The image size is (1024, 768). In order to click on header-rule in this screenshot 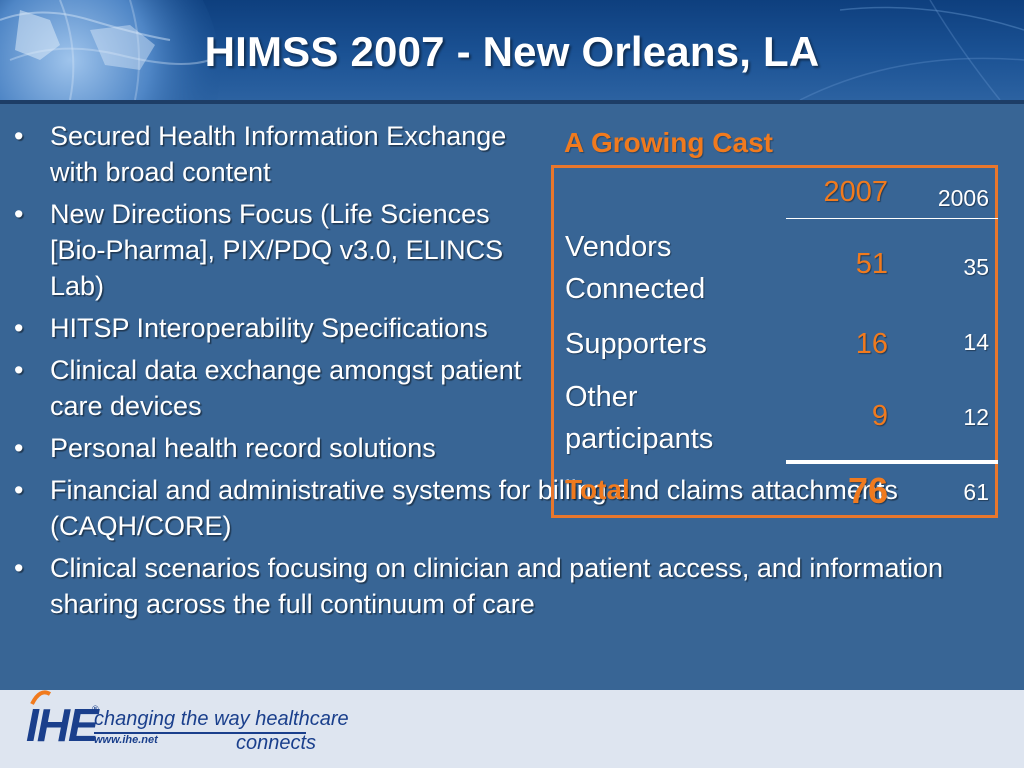, I will do `click(892, 218)`.